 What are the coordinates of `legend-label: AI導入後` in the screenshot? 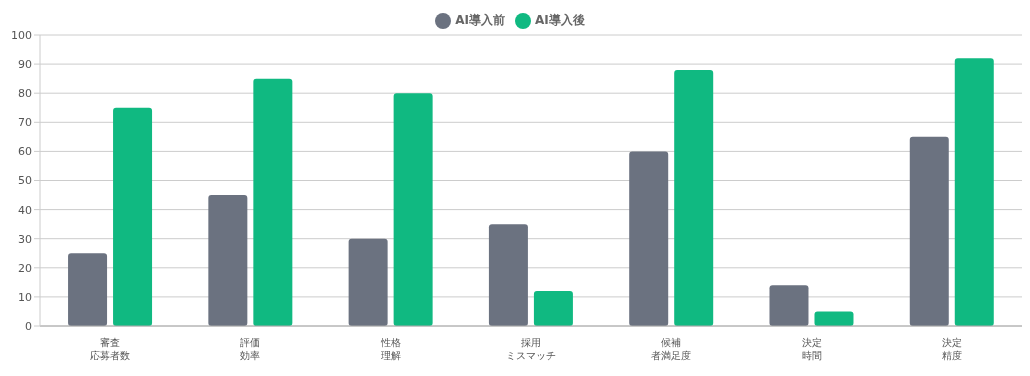 It's located at (560, 20).